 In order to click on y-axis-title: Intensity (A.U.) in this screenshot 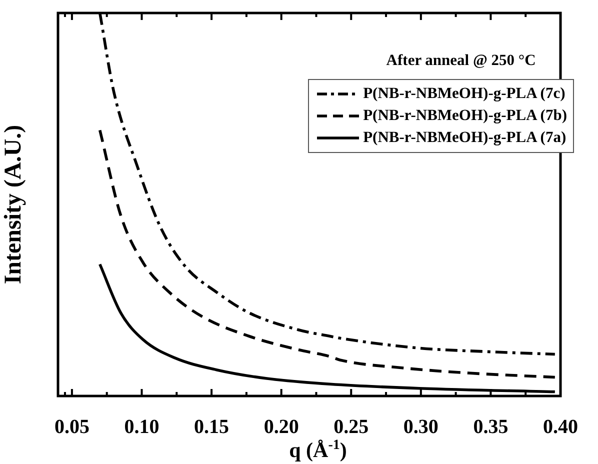, I will do `click(13, 204)`.